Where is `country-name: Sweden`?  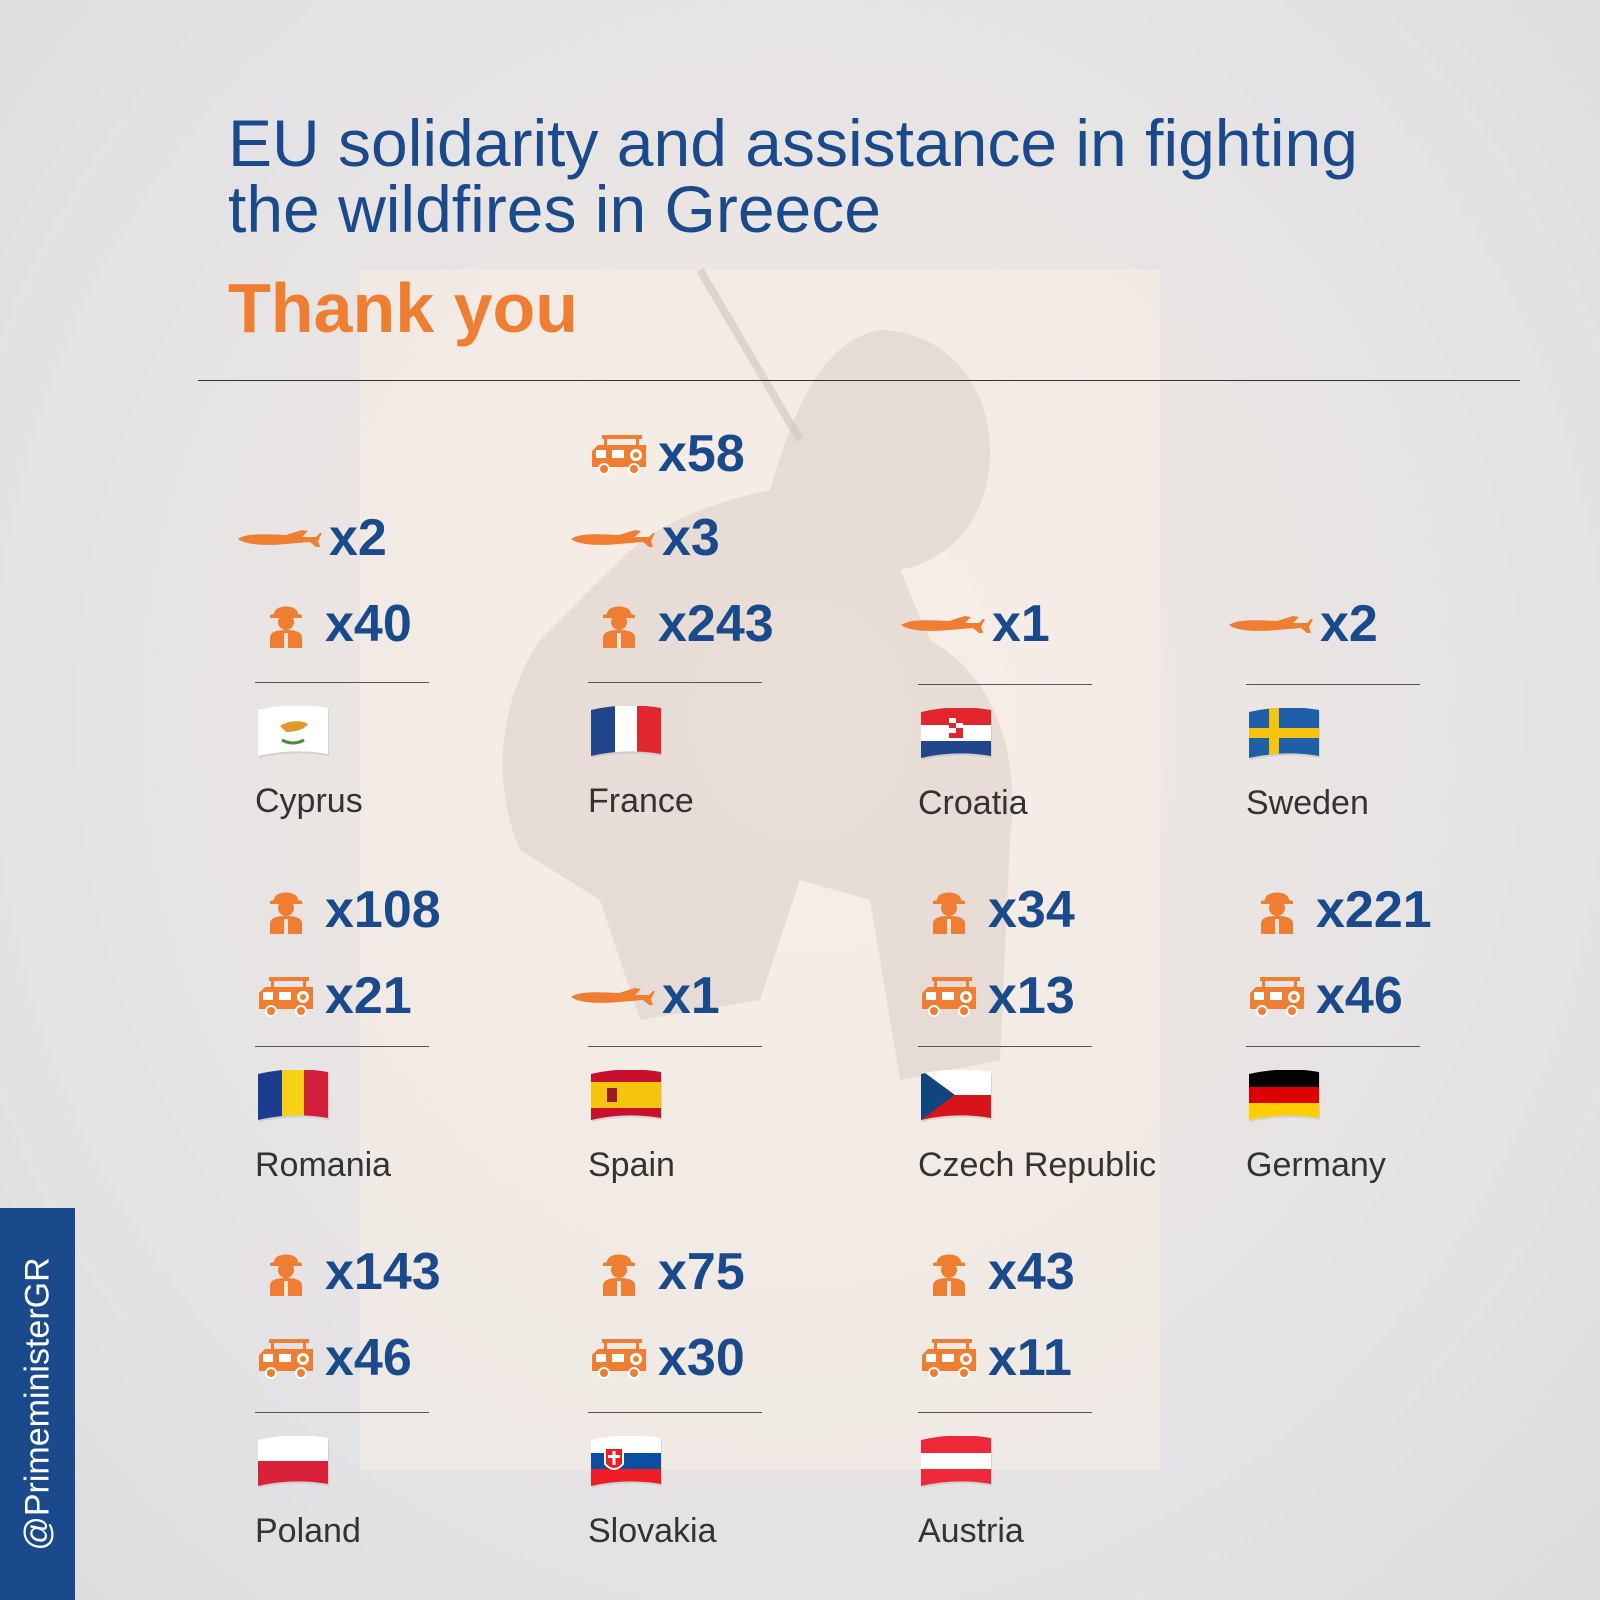 country-name: Sweden is located at coordinates (1307, 803).